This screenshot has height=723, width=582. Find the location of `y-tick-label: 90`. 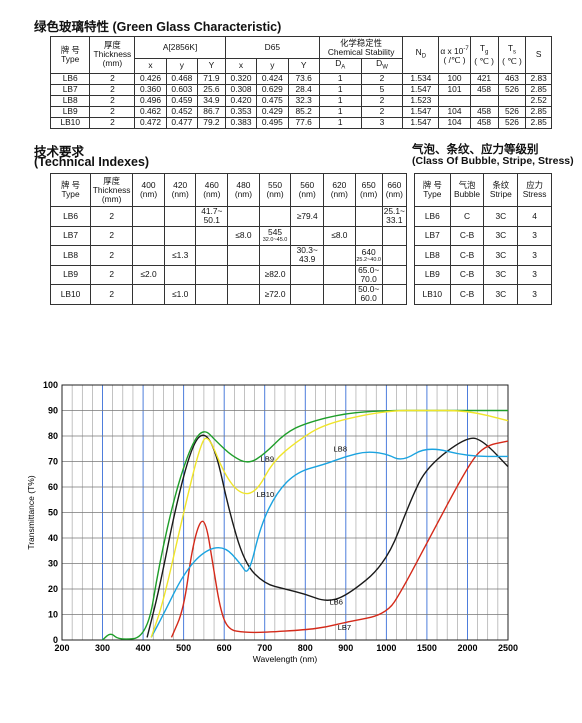

y-tick-label: 90 is located at coordinates (53, 411).